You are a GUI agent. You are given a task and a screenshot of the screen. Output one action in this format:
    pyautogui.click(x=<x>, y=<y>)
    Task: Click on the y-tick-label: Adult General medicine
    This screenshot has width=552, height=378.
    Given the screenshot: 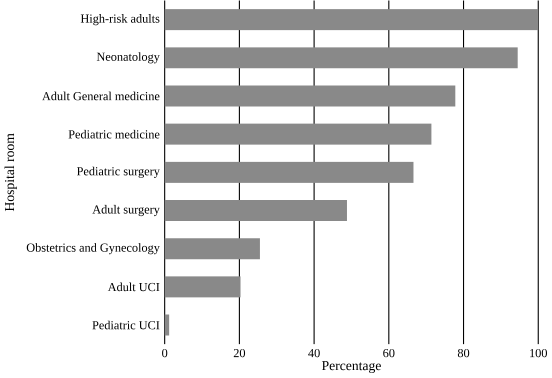 What is the action you would take?
    pyautogui.click(x=101, y=96)
    